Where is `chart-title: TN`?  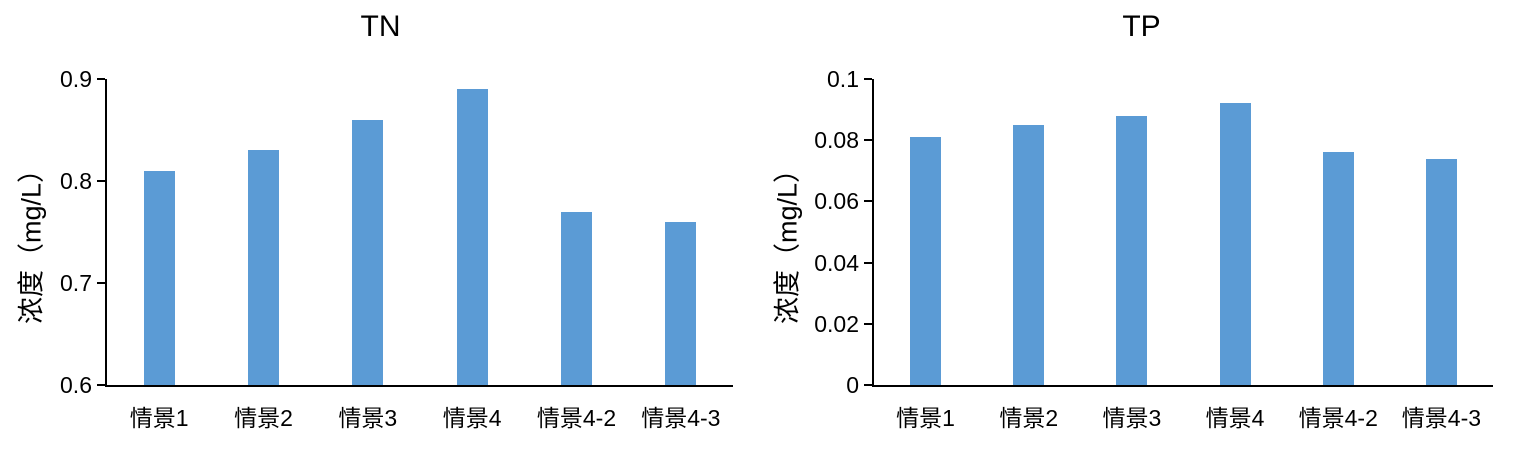
chart-title: TN is located at coordinates (380, 26).